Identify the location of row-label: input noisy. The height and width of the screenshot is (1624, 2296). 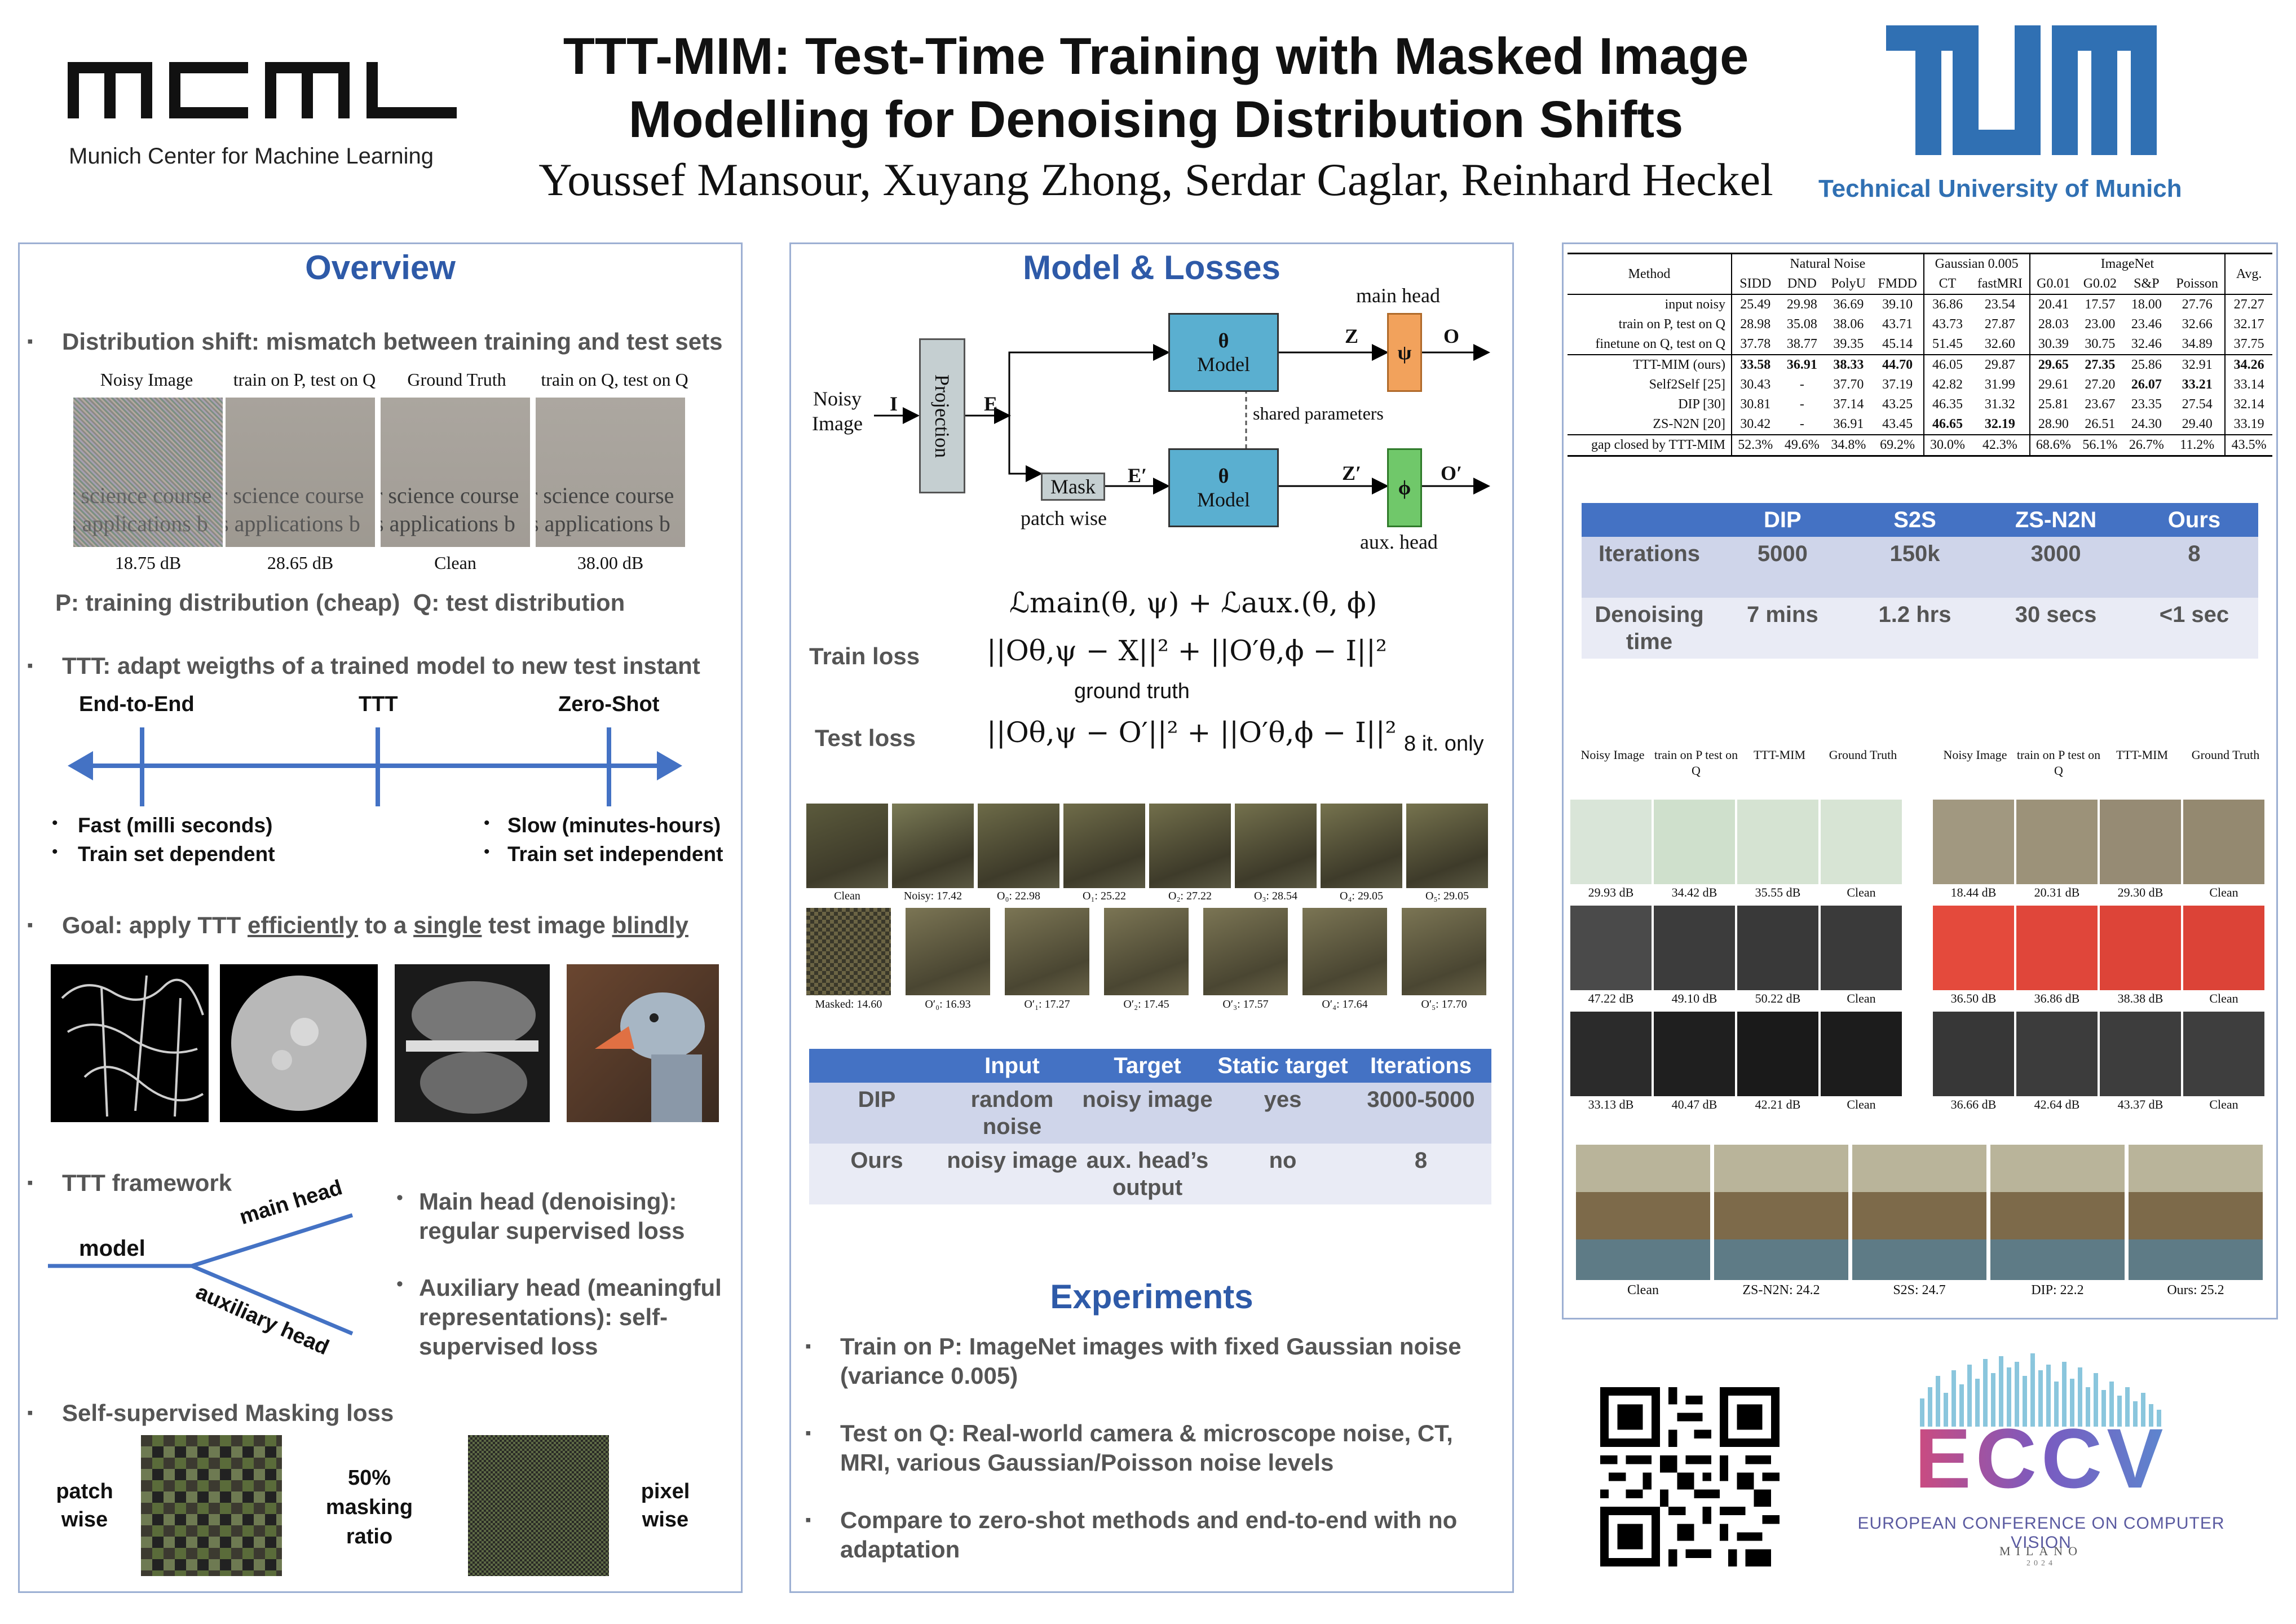
(1694, 304).